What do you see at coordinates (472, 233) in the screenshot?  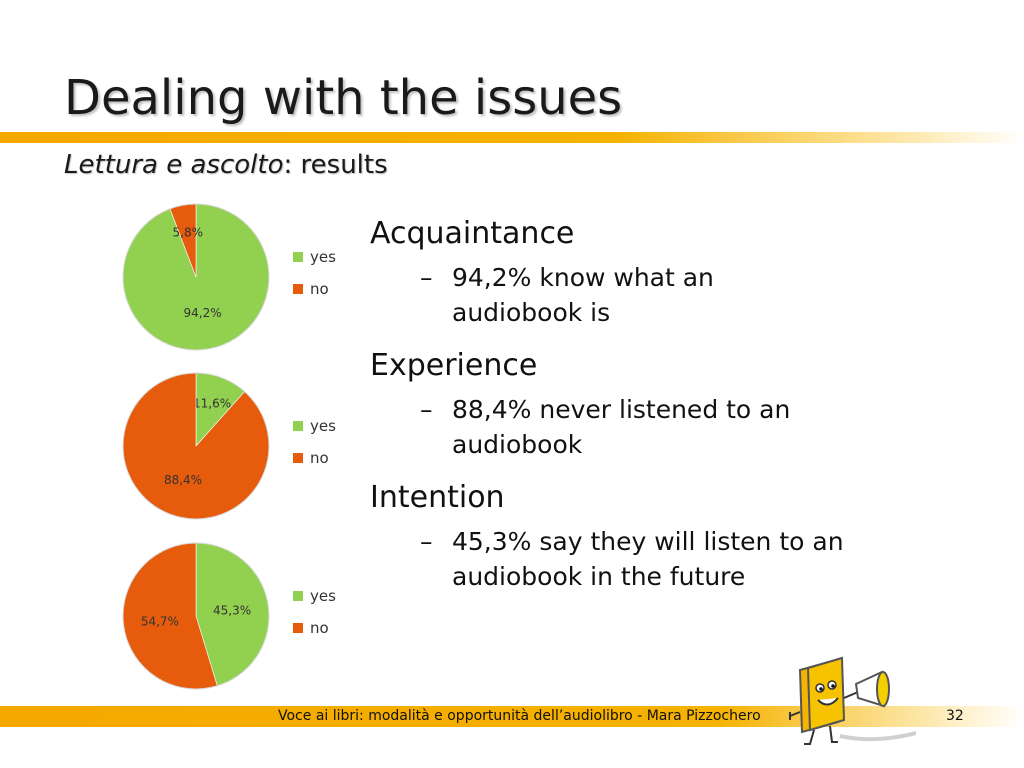 I see `bullet-heading-acquaintance: Acquaintance` at bounding box center [472, 233].